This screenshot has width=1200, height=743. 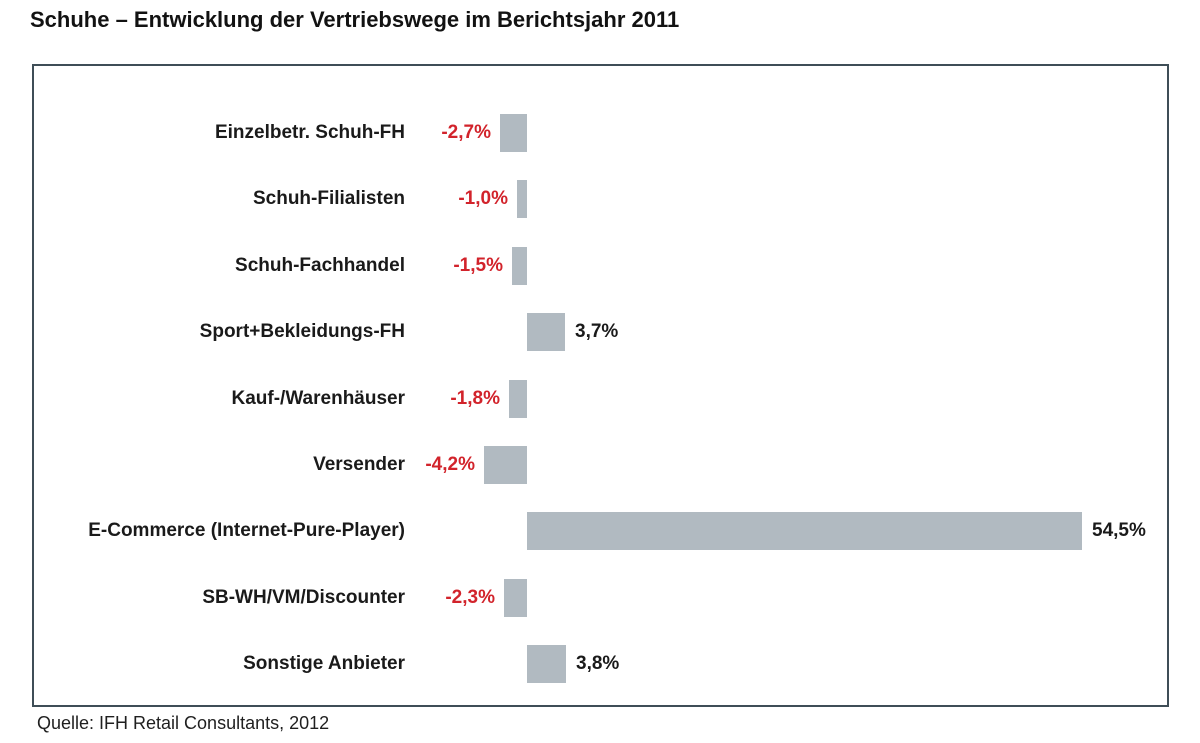 I want to click on value-label: -4,2%, so click(x=450, y=464).